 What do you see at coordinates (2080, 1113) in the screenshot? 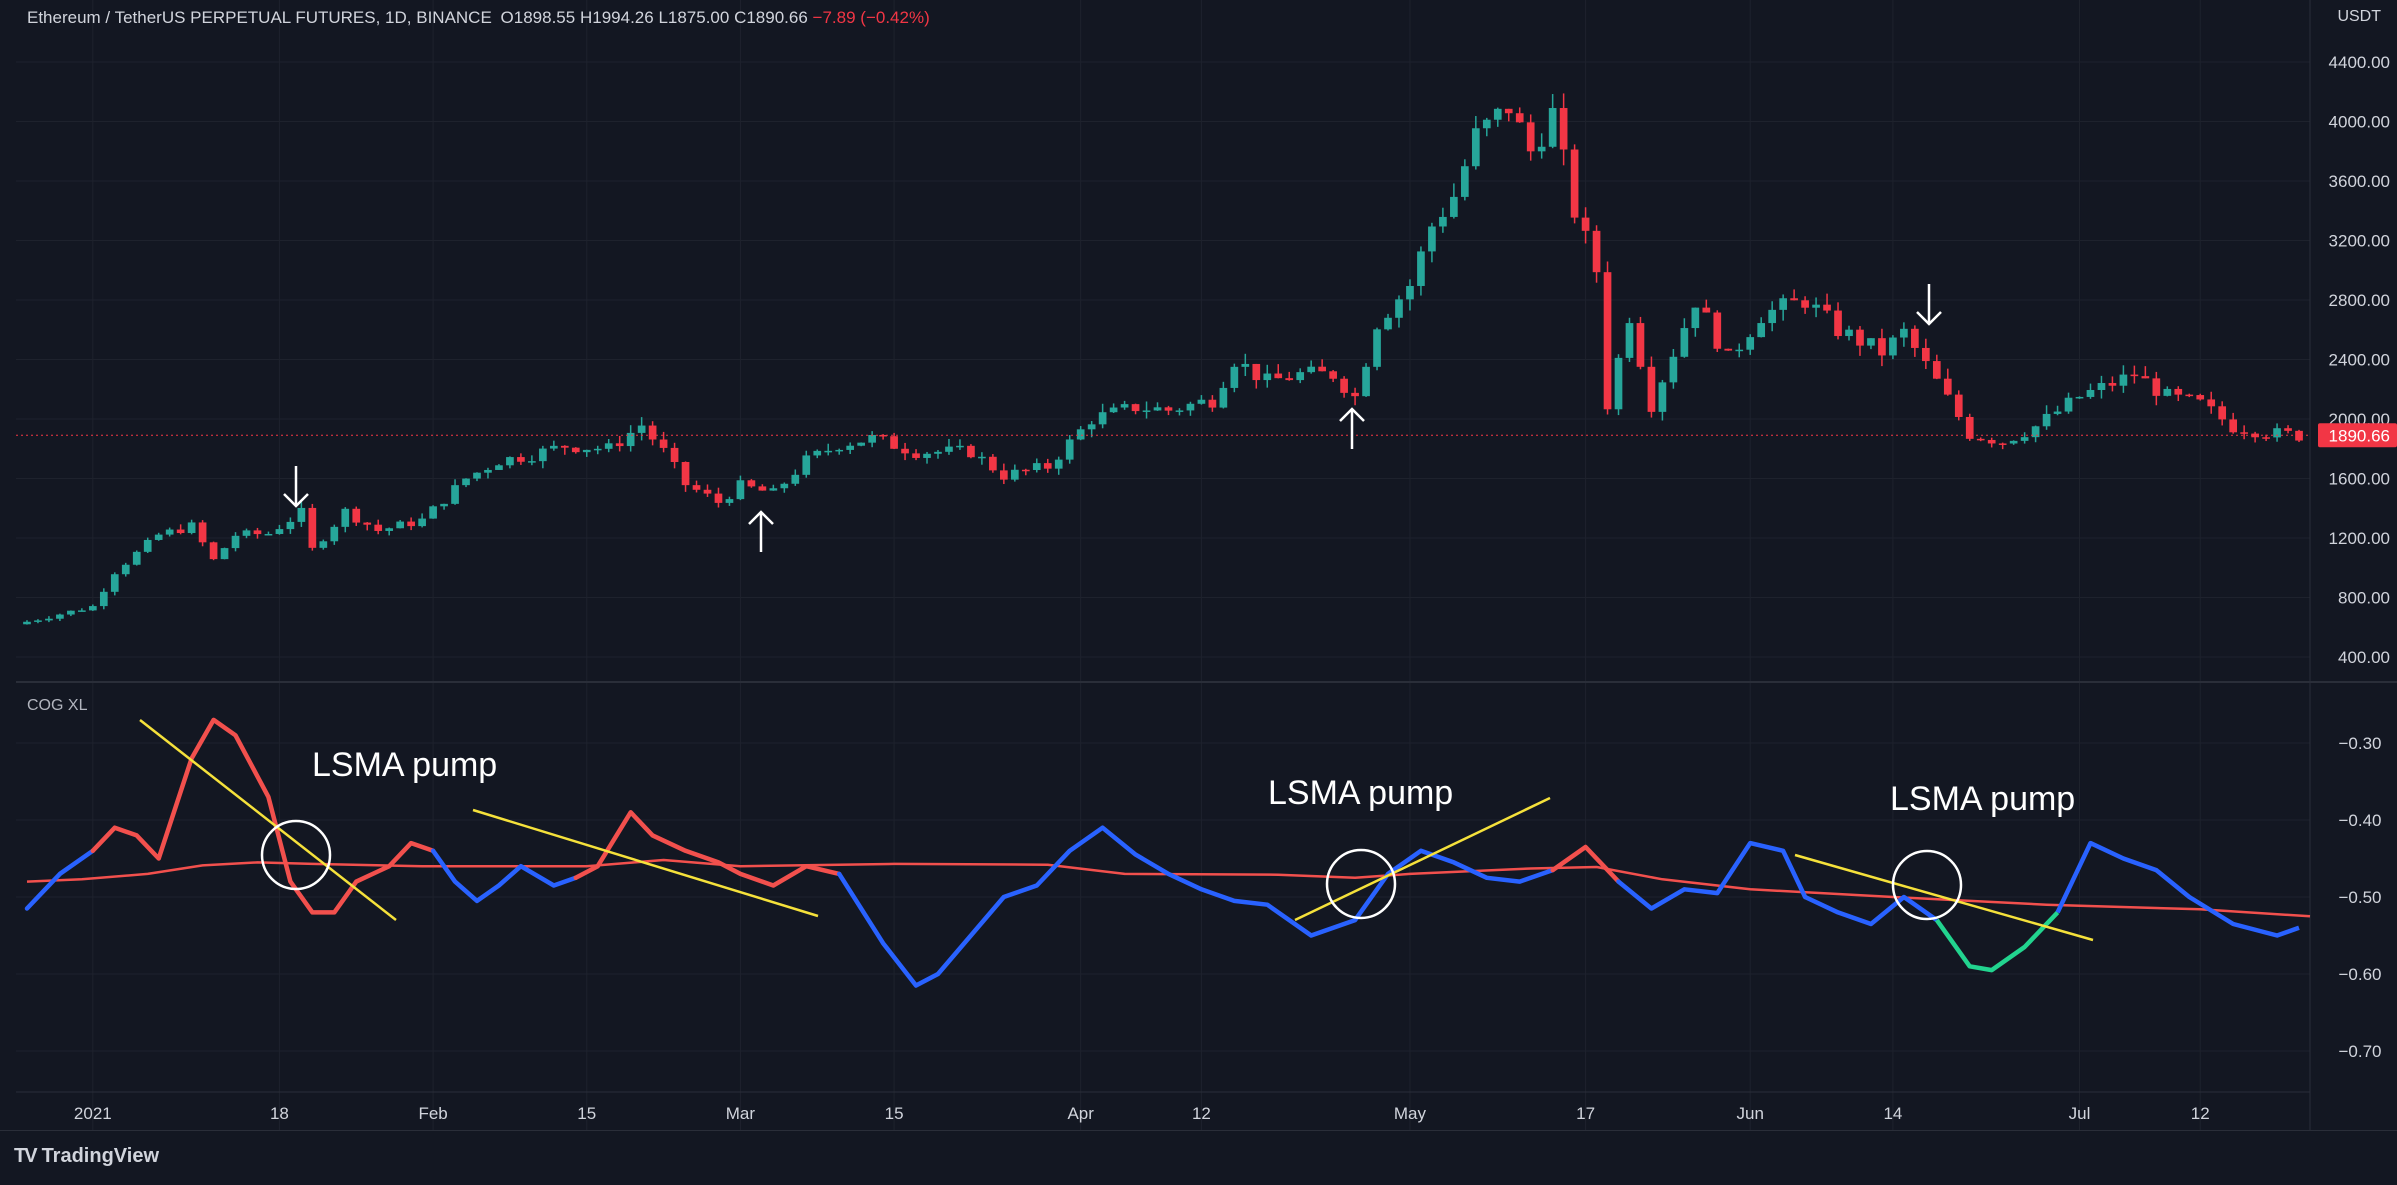
I see `time-tick-label: Jul` at bounding box center [2080, 1113].